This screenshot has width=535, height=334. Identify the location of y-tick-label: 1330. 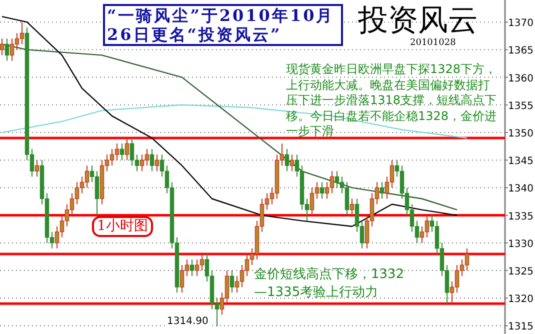
(521, 244).